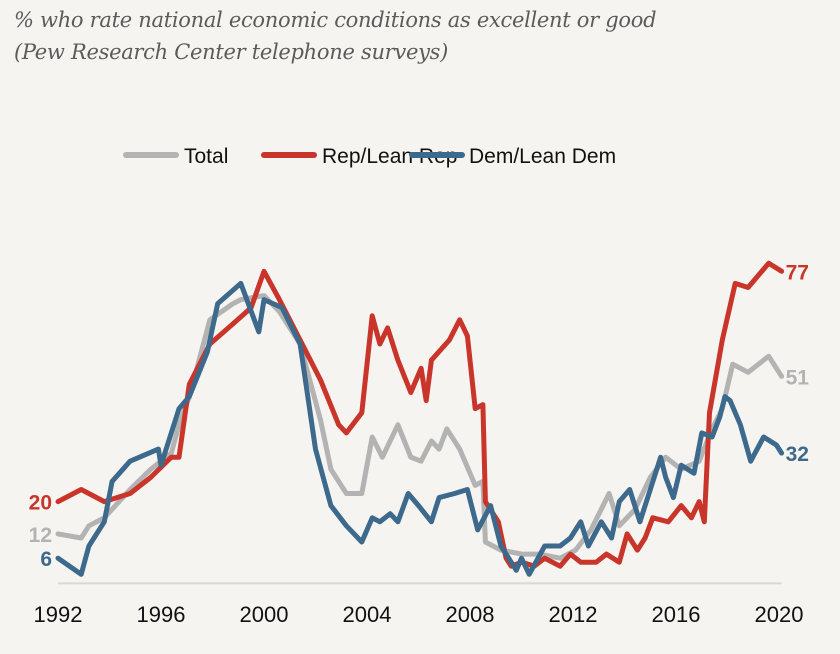 The image size is (840, 654). I want to click on x-tick-label: 1996, so click(161, 614).